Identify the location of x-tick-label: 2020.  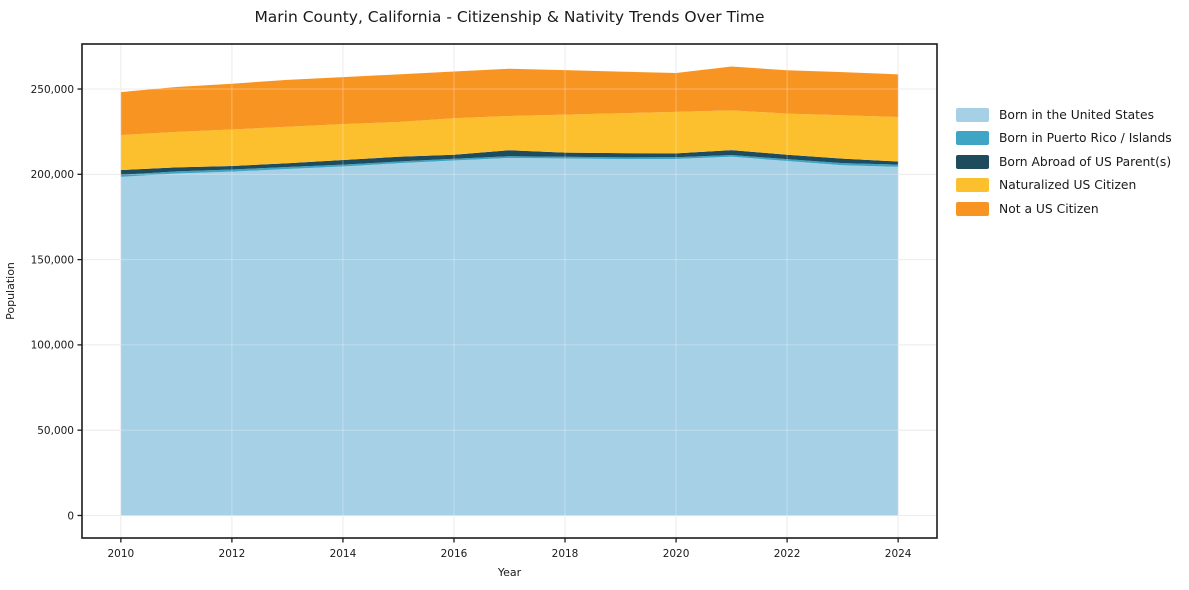
(676, 554).